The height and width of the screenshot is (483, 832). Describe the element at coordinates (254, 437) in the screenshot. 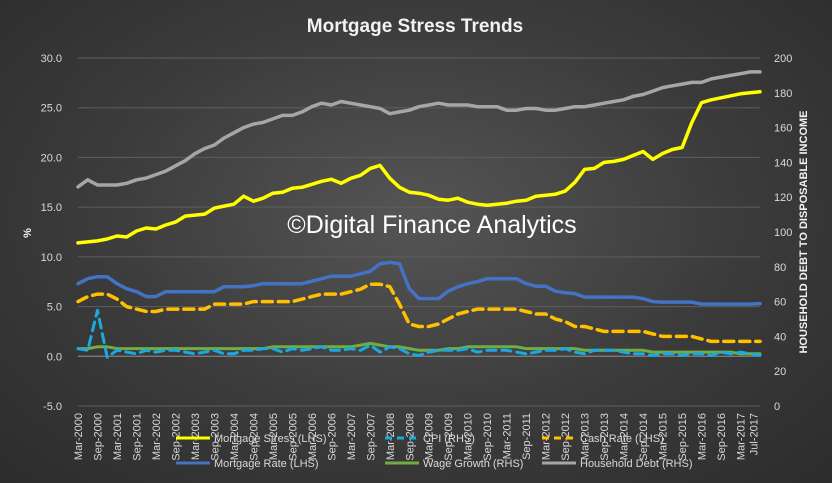

I see `x-tick-label: Sep-2004` at that location.